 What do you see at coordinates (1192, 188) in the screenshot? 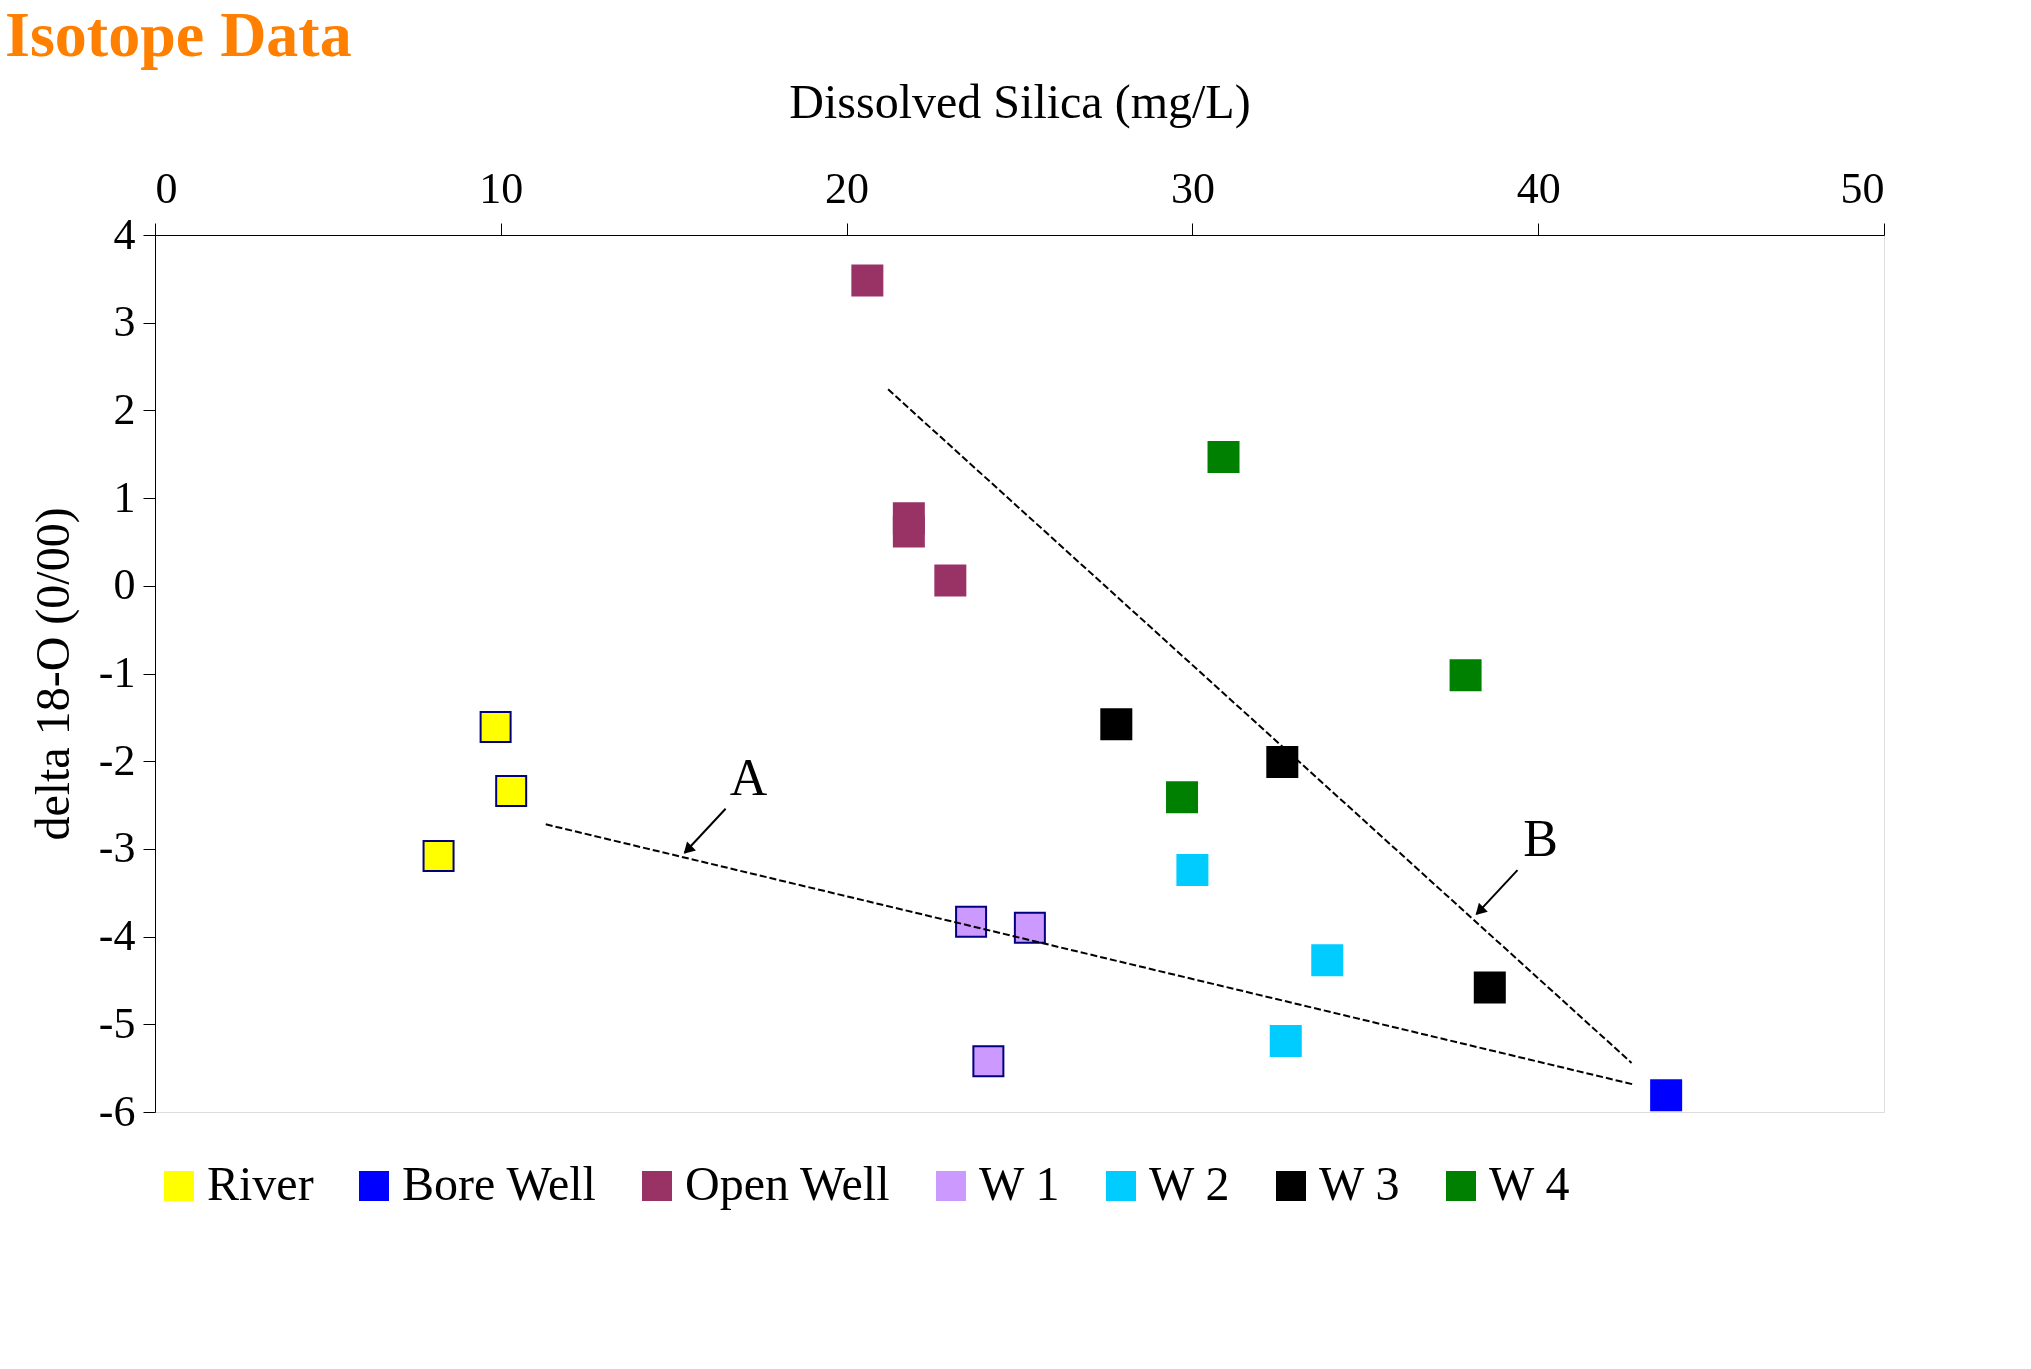
I see `x-tick-label: 30` at bounding box center [1192, 188].